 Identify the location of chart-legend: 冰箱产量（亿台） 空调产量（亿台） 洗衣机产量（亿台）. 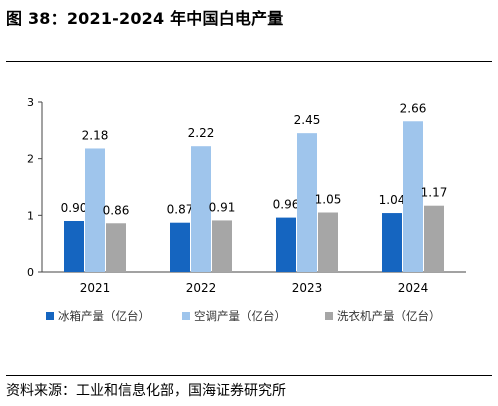
(243, 316).